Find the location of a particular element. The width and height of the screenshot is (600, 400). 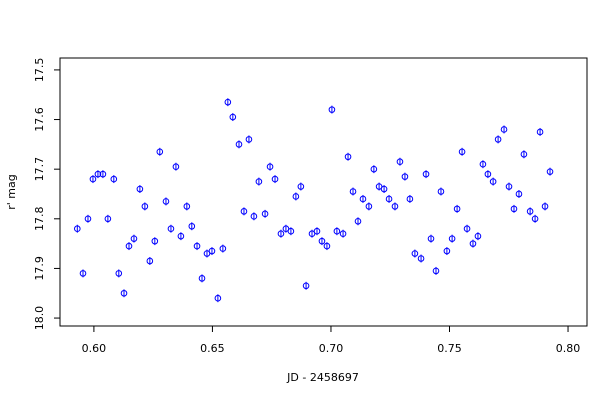

x-tick-label: 0.70 is located at coordinates (331, 348).